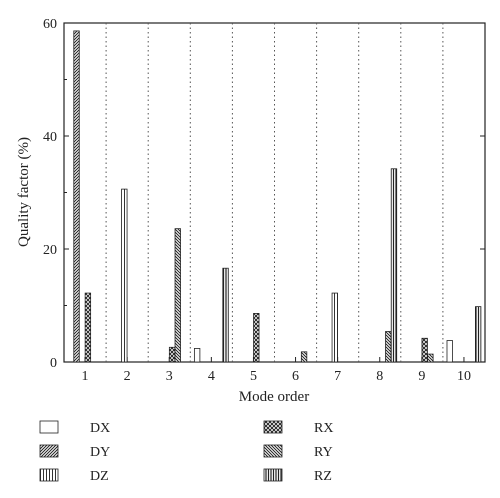  I want to click on legend-label-ry: RY, so click(323, 452).